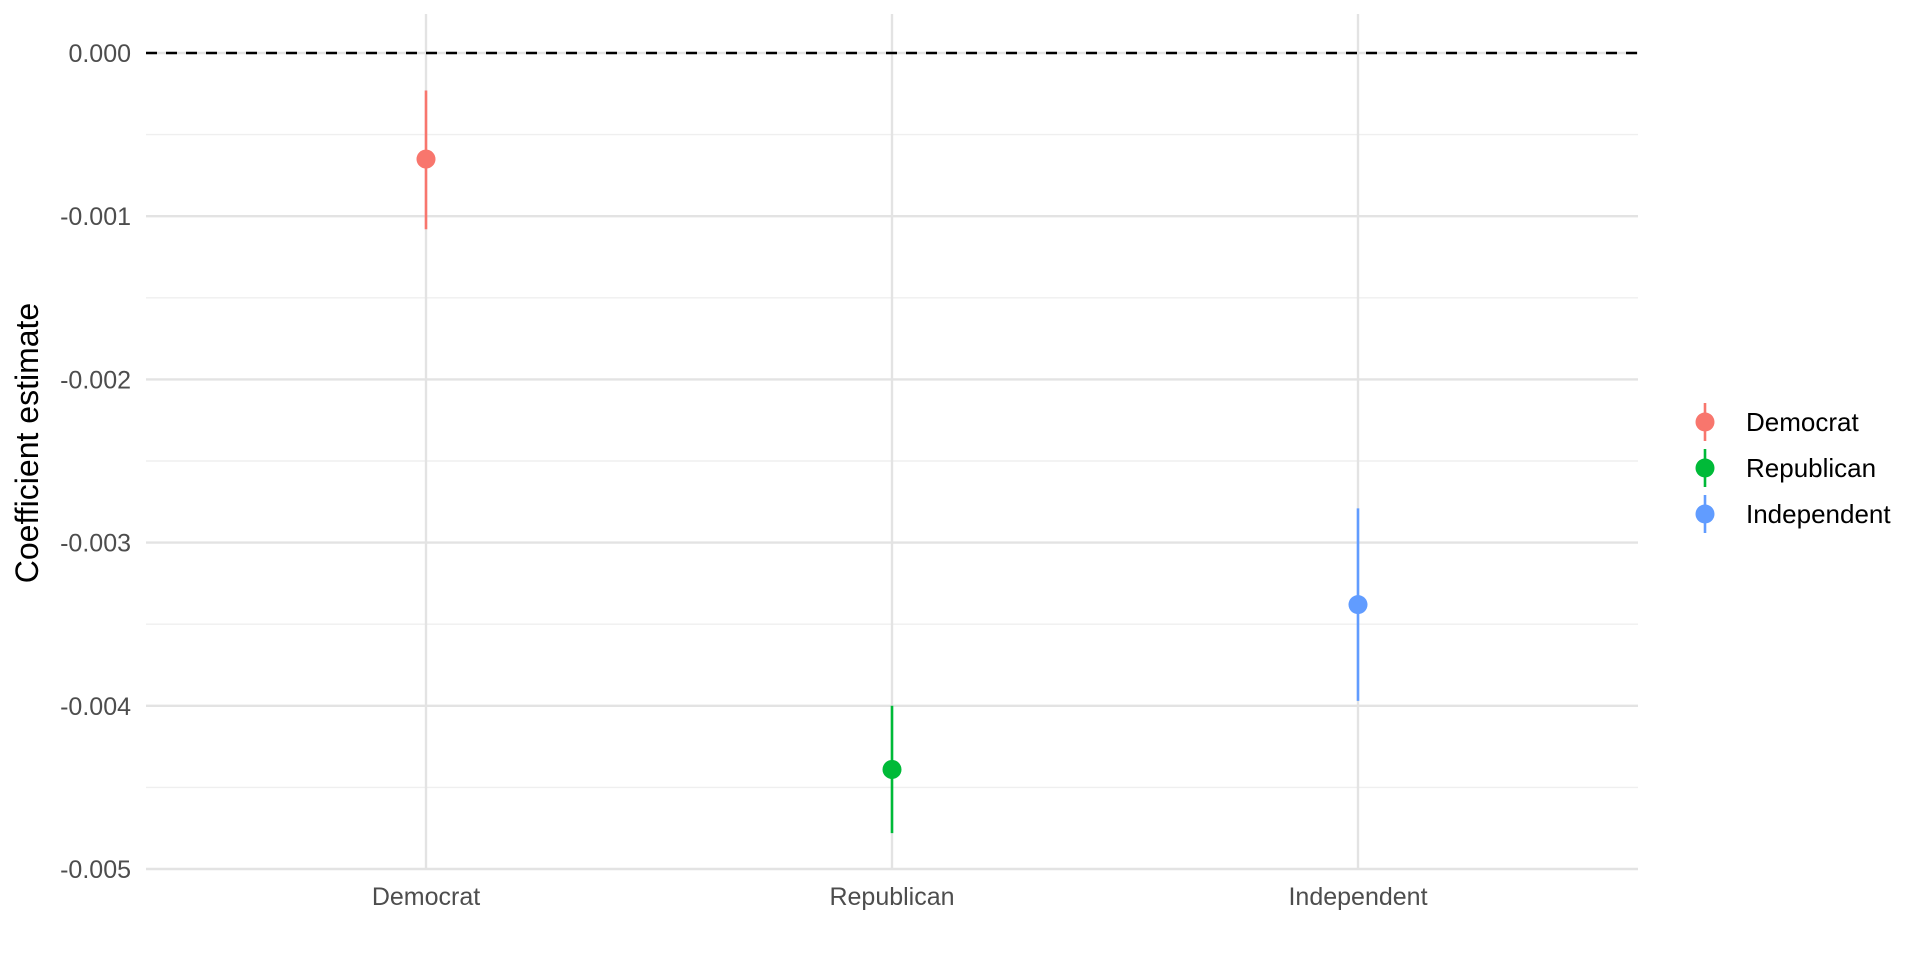 Image resolution: width=1920 pixels, height=960 pixels. What do you see at coordinates (95, 380) in the screenshot?
I see `y-tick-label: -0.002` at bounding box center [95, 380].